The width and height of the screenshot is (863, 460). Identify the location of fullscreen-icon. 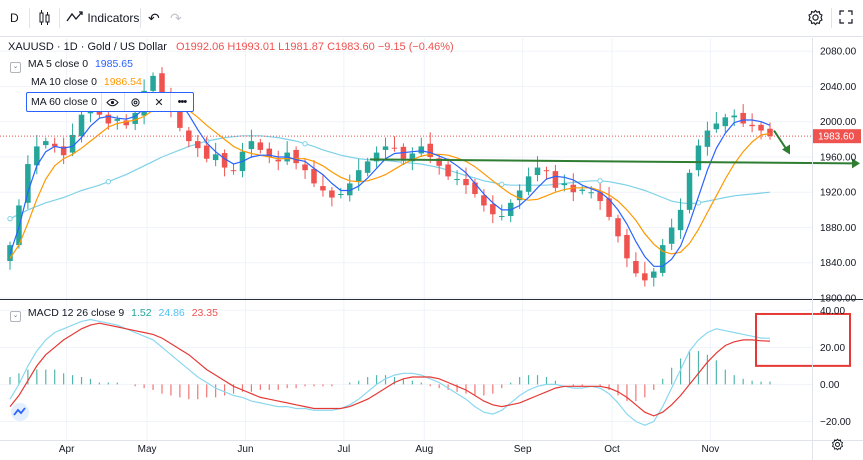
(846, 20).